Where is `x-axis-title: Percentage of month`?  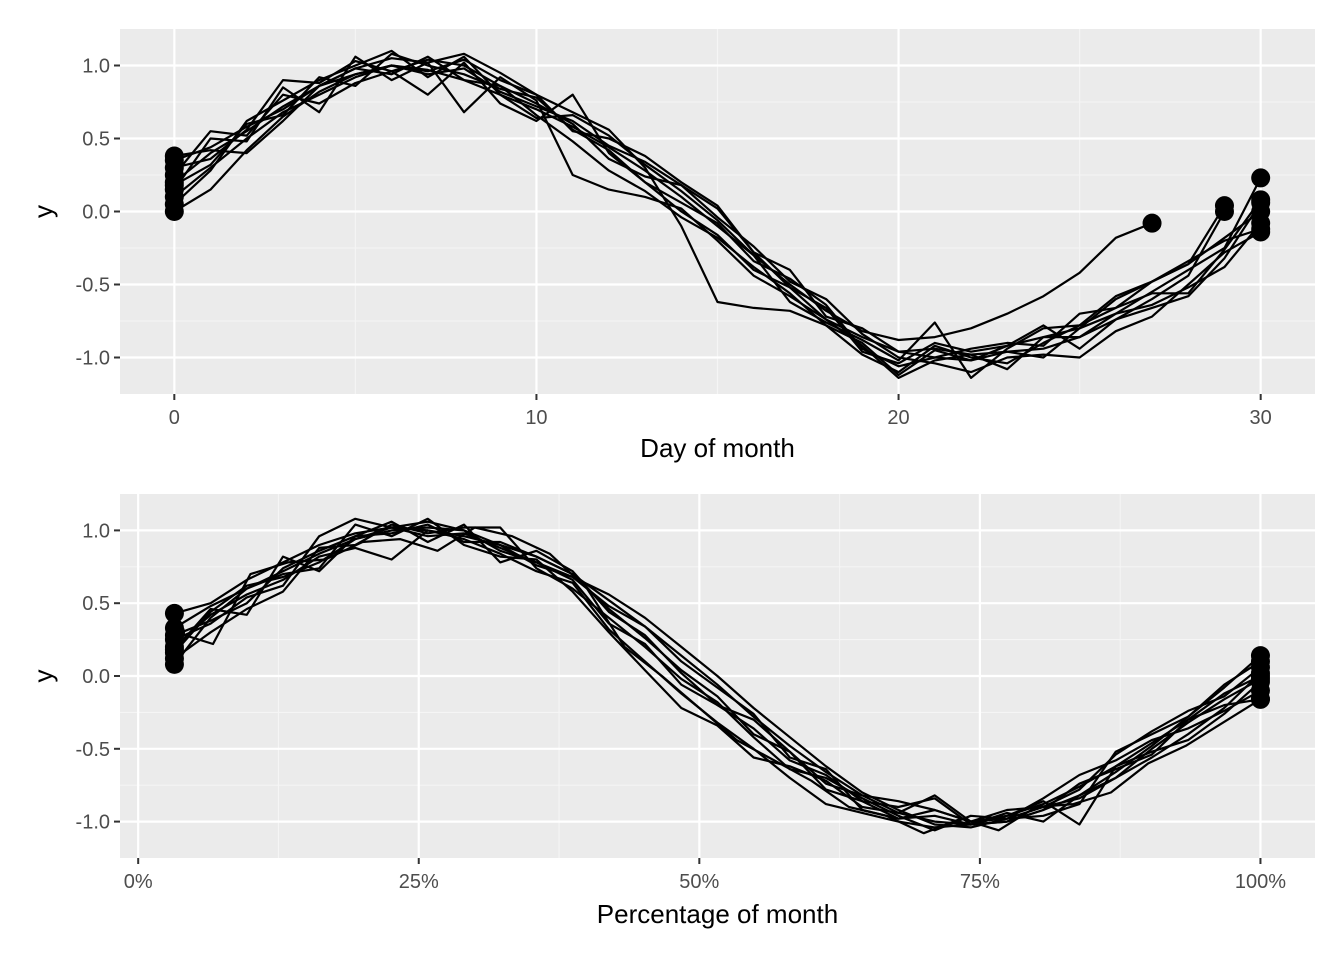
x-axis-title: Percentage of month is located at coordinates (717, 914).